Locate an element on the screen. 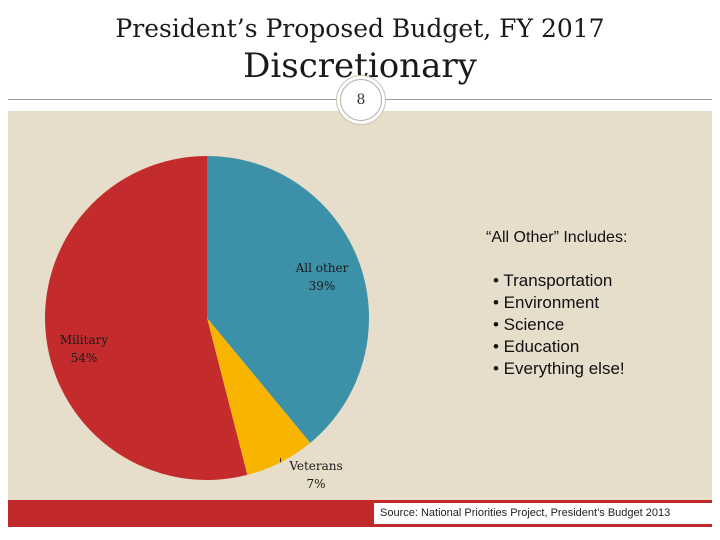 The width and height of the screenshot is (720, 540). pie-label-value: 7% is located at coordinates (315, 484).